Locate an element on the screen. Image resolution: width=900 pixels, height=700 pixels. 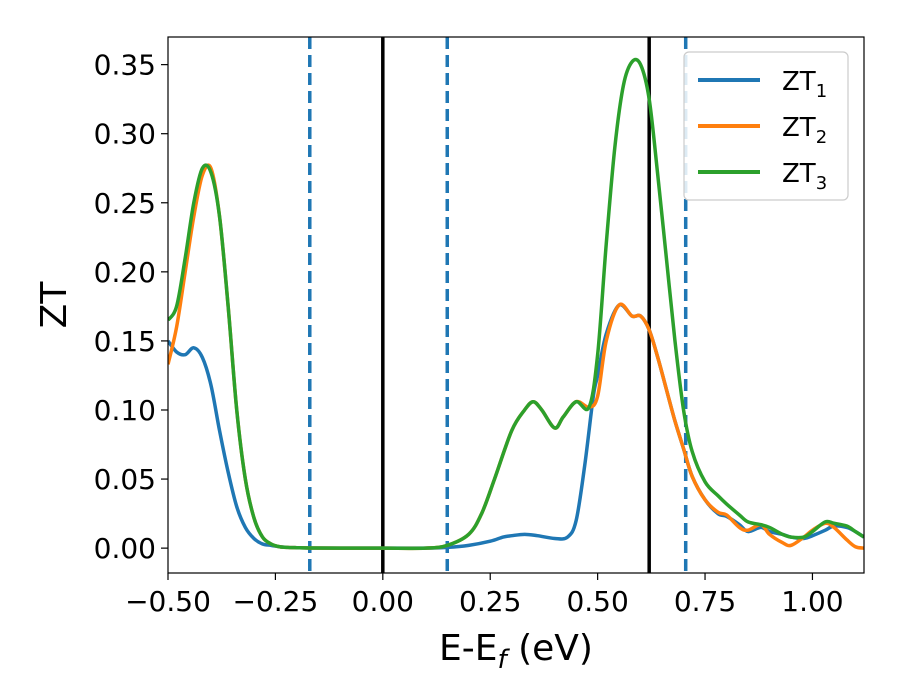
x-tick-label: 0.25 is located at coordinates (490, 601).